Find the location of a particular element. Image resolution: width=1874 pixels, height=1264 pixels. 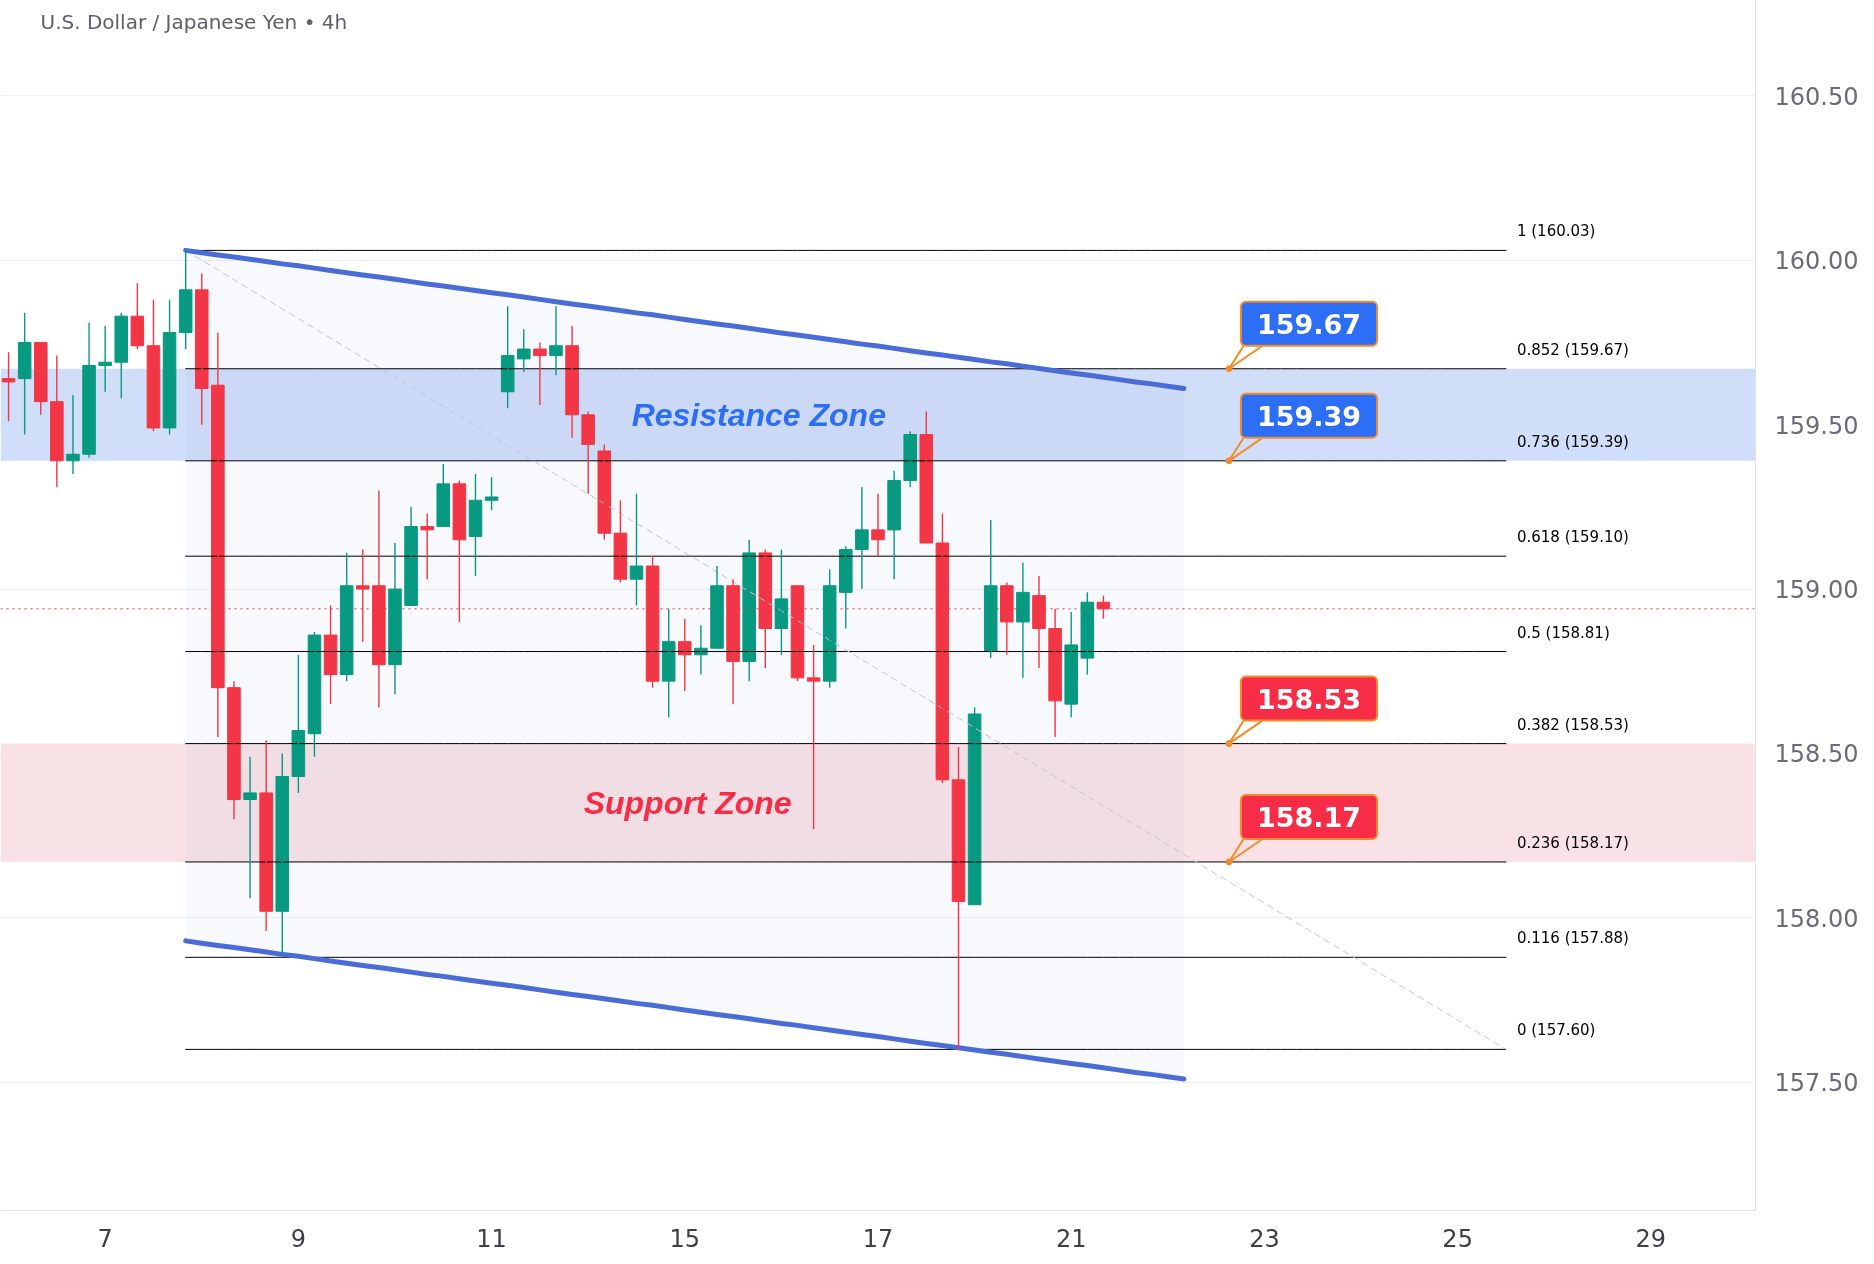

x-tick-label: 25 is located at coordinates (1457, 1238).